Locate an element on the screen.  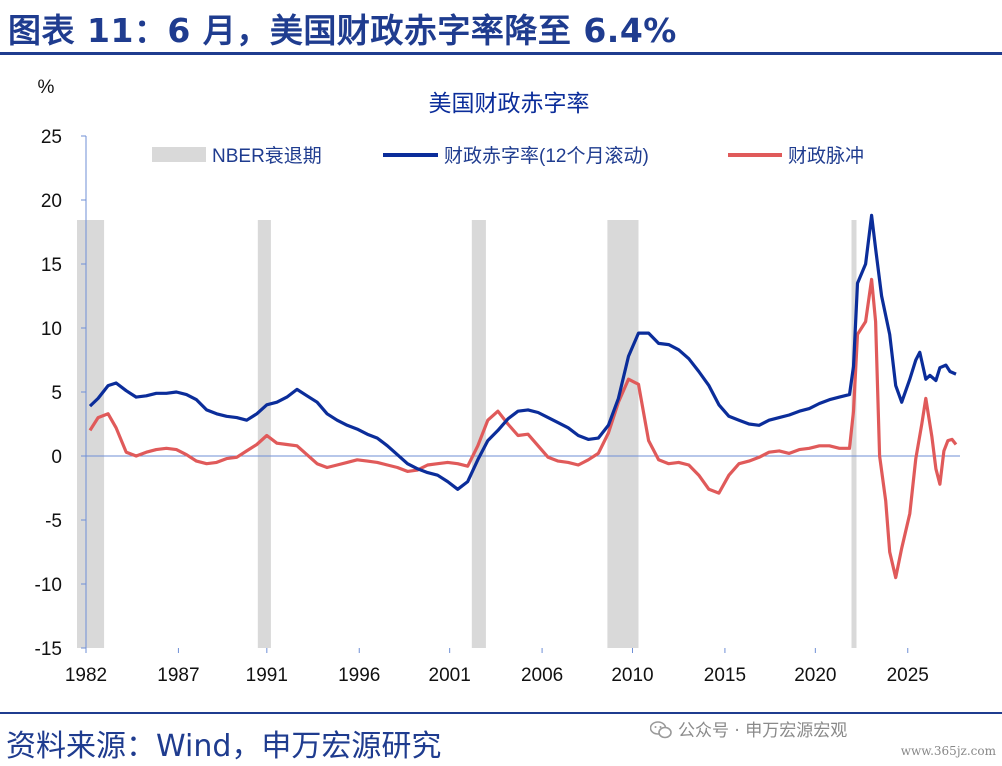
watermark-text: 公众号 · 申万宏源宏观 is located at coordinates (763, 731).